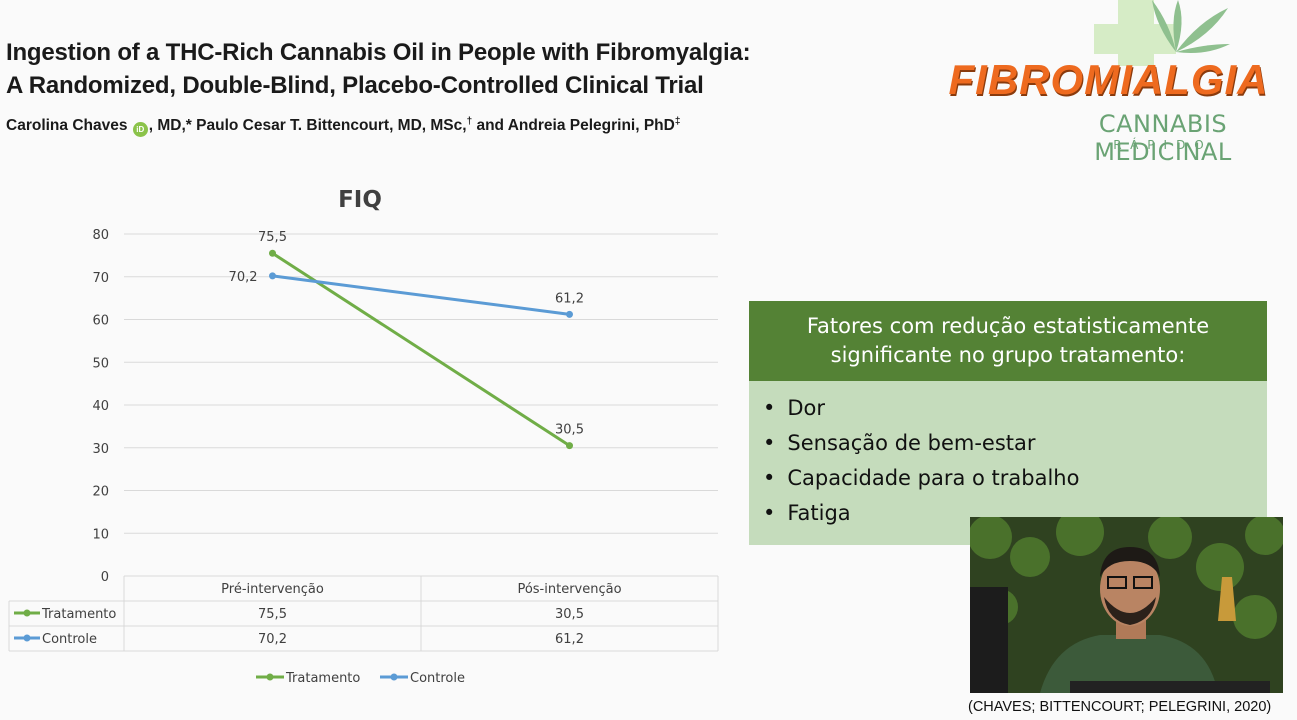  I want to click on table-series-name: Controle, so click(69, 639).